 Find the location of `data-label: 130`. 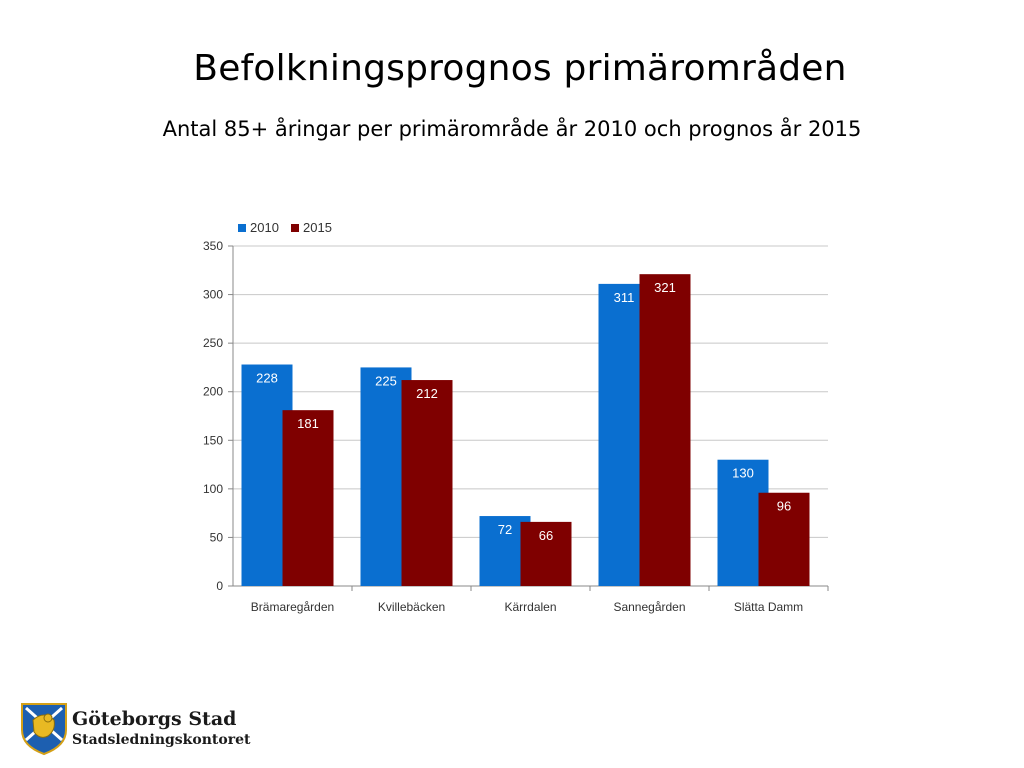

data-label: 130 is located at coordinates (743, 473).